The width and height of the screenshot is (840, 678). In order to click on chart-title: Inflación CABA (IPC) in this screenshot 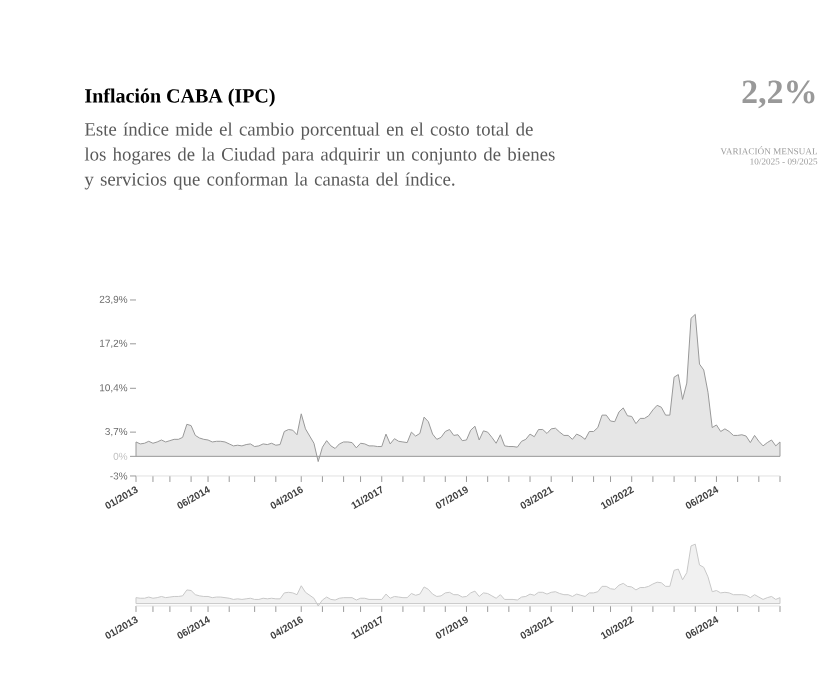, I will do `click(180, 97)`.